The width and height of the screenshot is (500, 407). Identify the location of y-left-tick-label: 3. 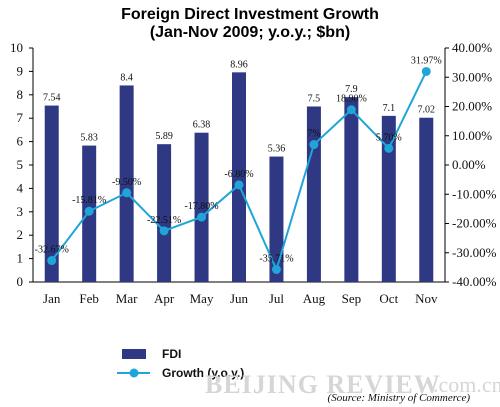
(20, 211).